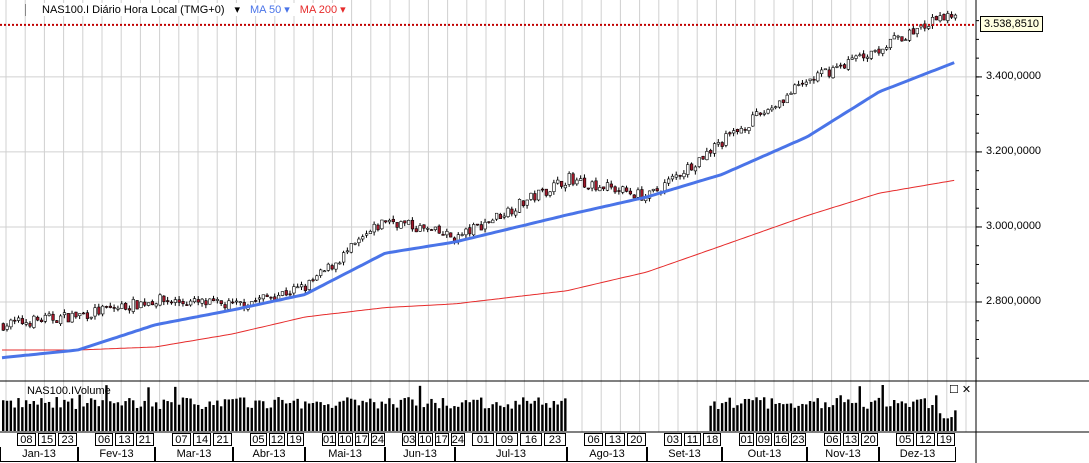 This screenshot has width=1089, height=463. I want to click on week-group: 06 13 20, so click(607, 439).